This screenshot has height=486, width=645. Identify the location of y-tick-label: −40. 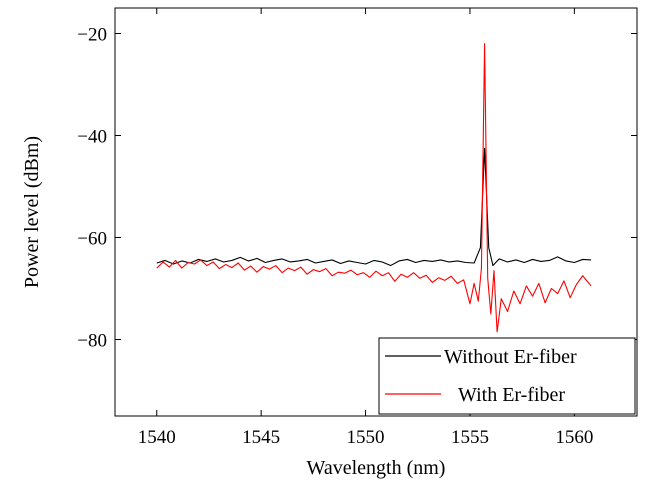
(92, 137).